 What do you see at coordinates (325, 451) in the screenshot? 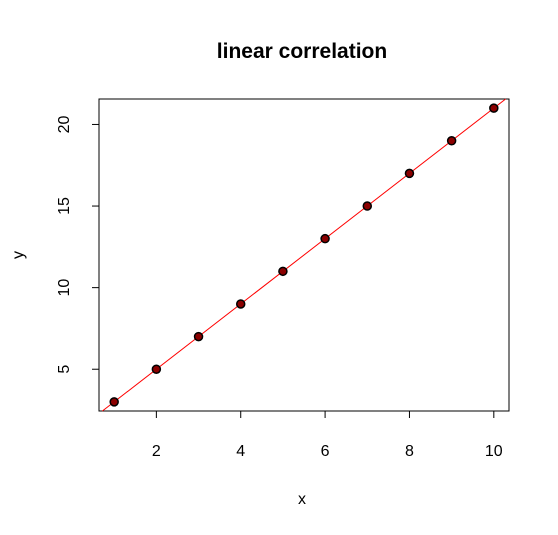
I see `x-tick-label: 6` at bounding box center [325, 451].